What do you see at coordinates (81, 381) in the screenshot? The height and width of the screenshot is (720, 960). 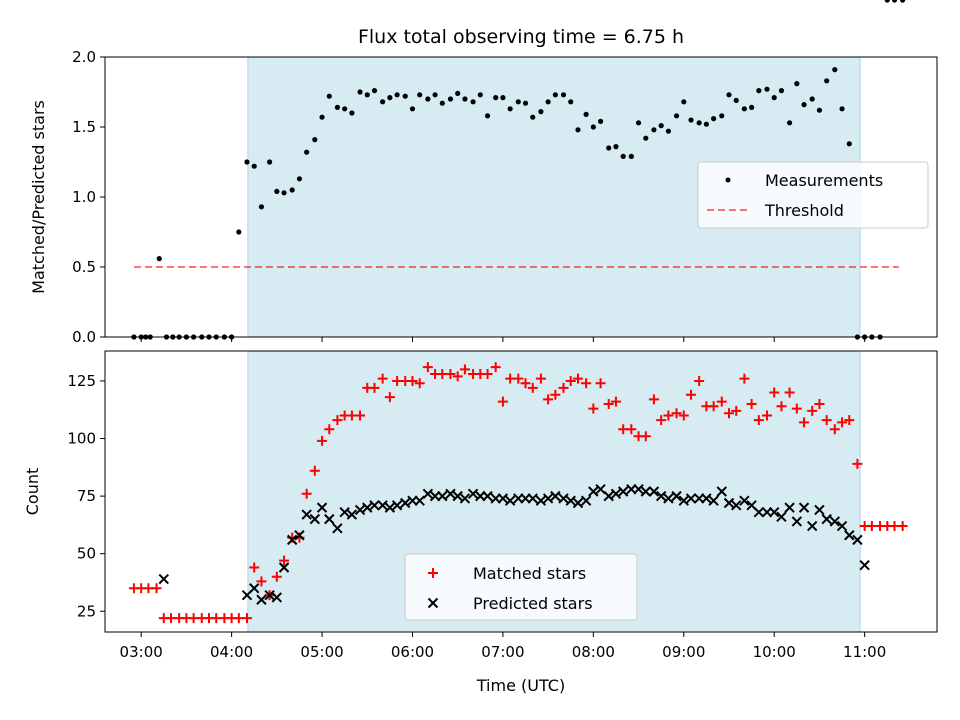 I see `bottom-y-tick-label: 125` at bounding box center [81, 381].